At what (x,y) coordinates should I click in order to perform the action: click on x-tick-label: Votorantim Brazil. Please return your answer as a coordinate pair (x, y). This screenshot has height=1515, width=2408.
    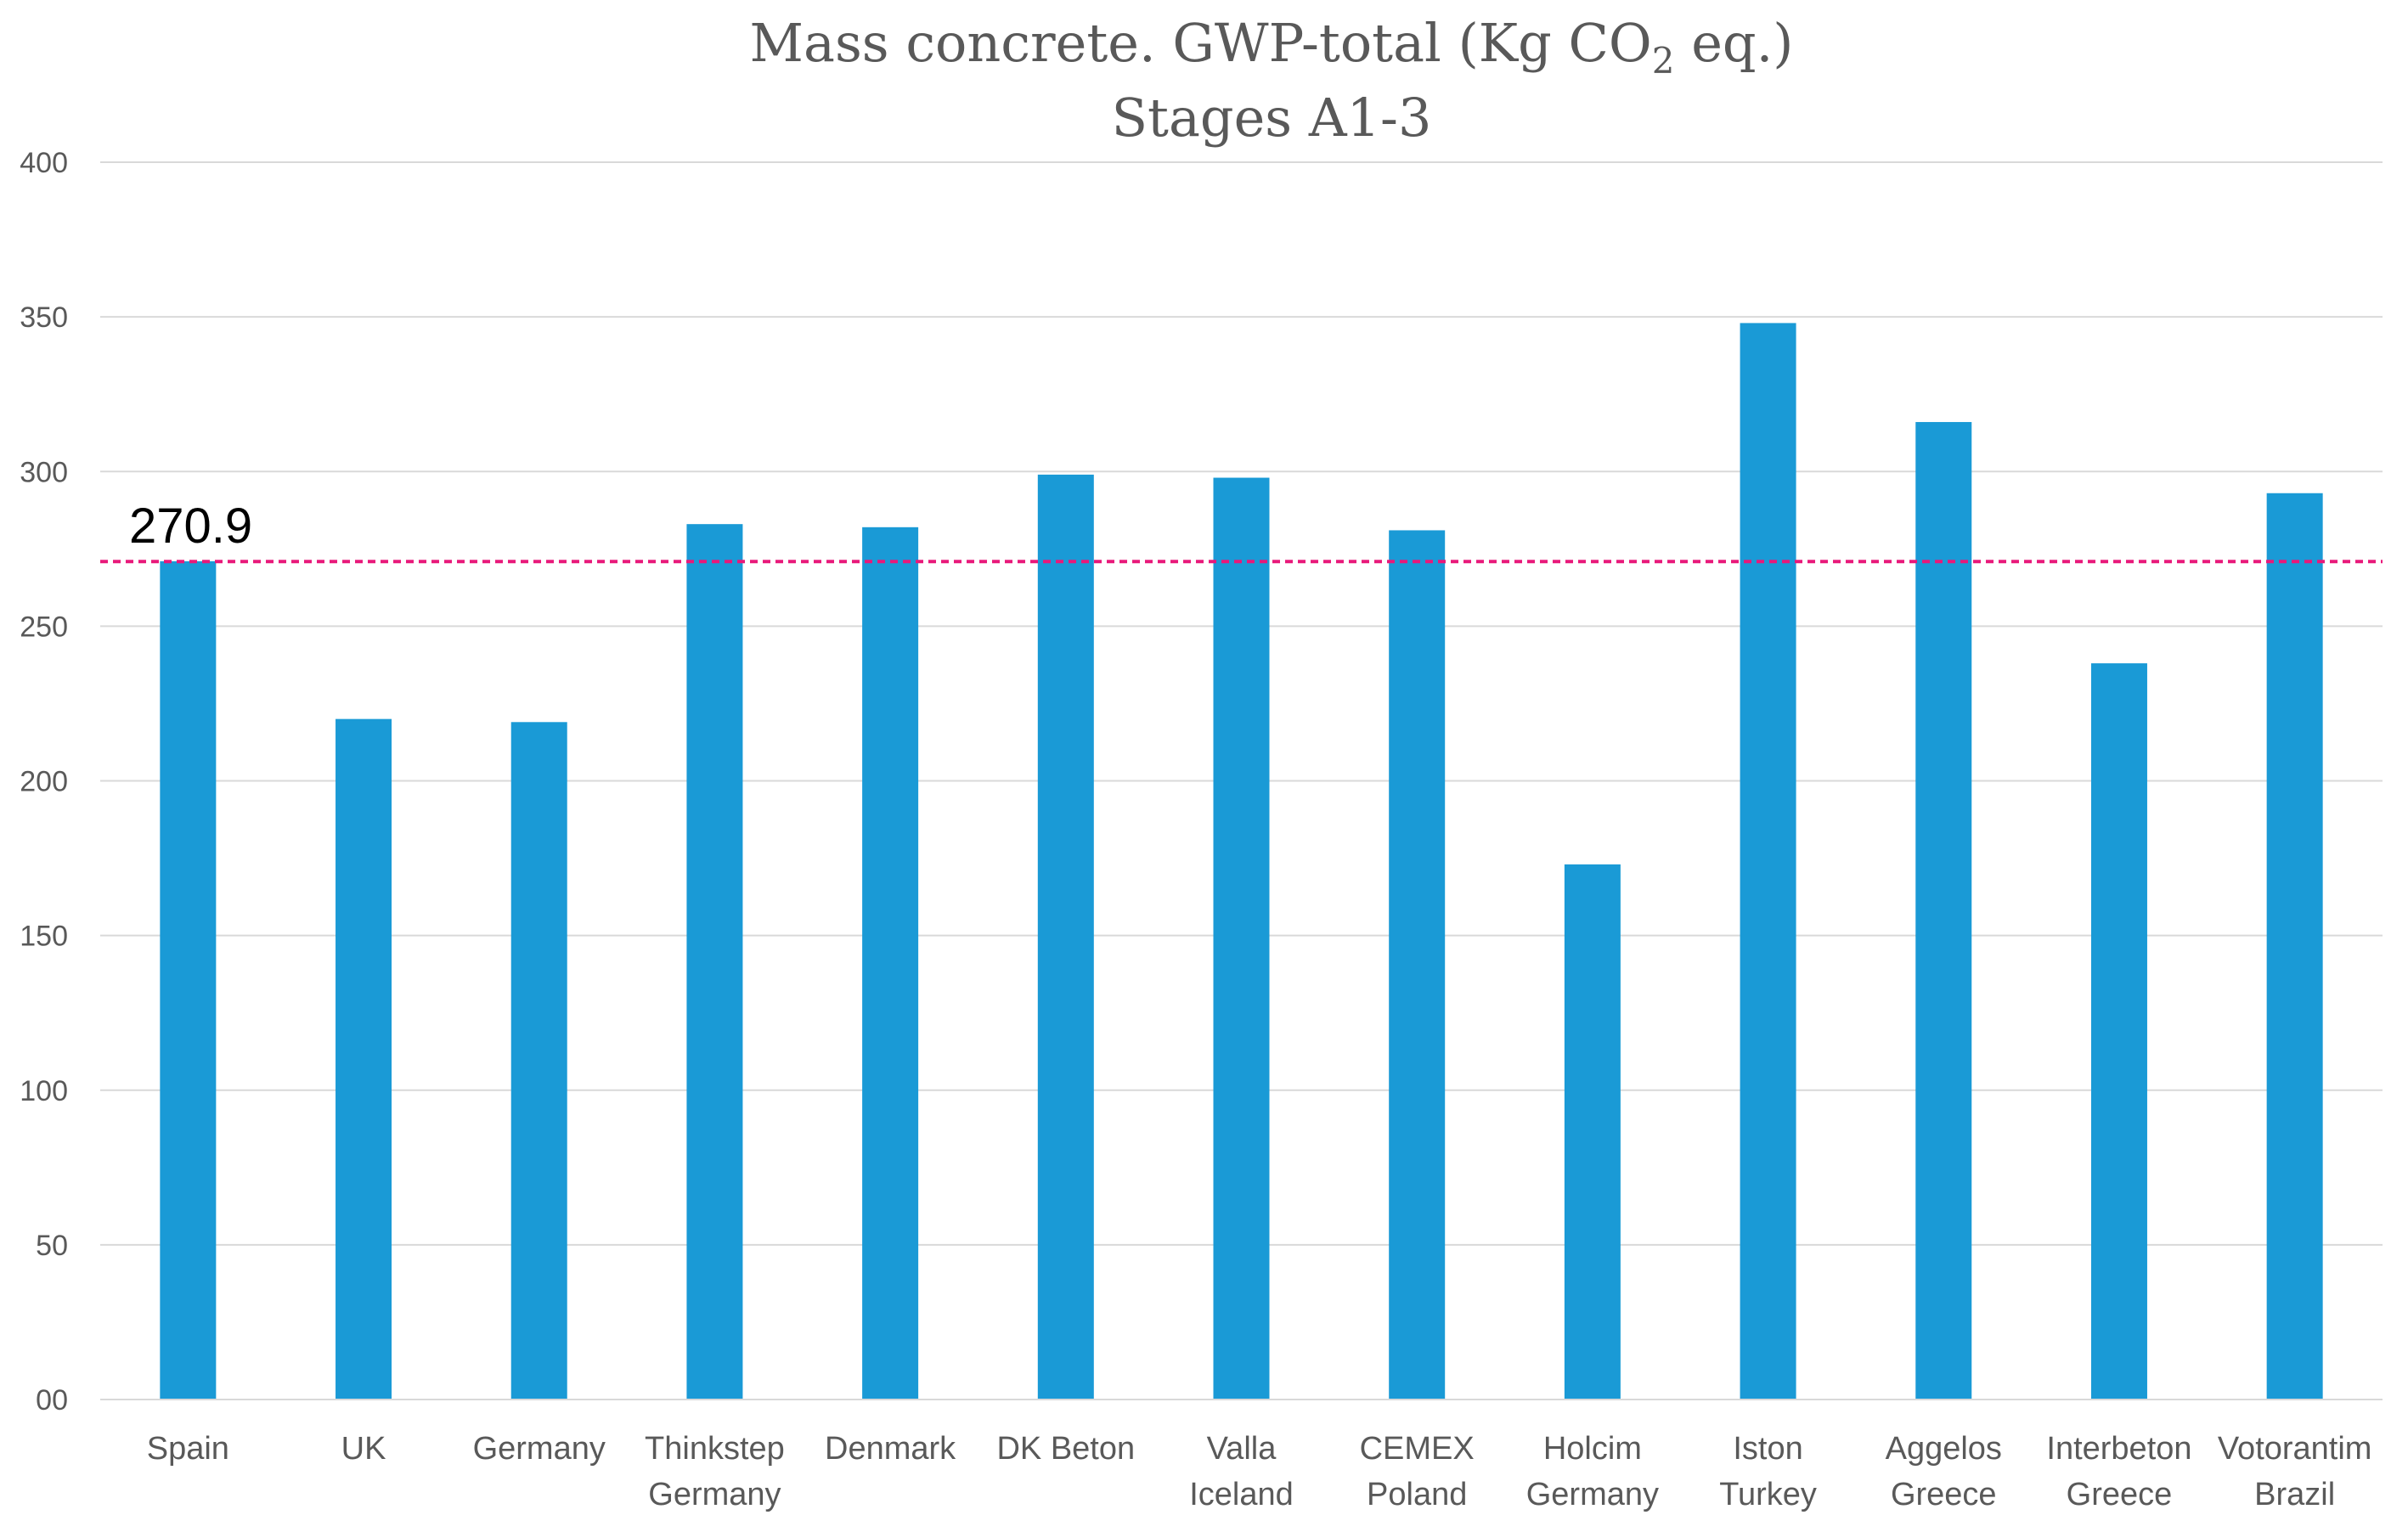
    Looking at the image, I should click on (2295, 1471).